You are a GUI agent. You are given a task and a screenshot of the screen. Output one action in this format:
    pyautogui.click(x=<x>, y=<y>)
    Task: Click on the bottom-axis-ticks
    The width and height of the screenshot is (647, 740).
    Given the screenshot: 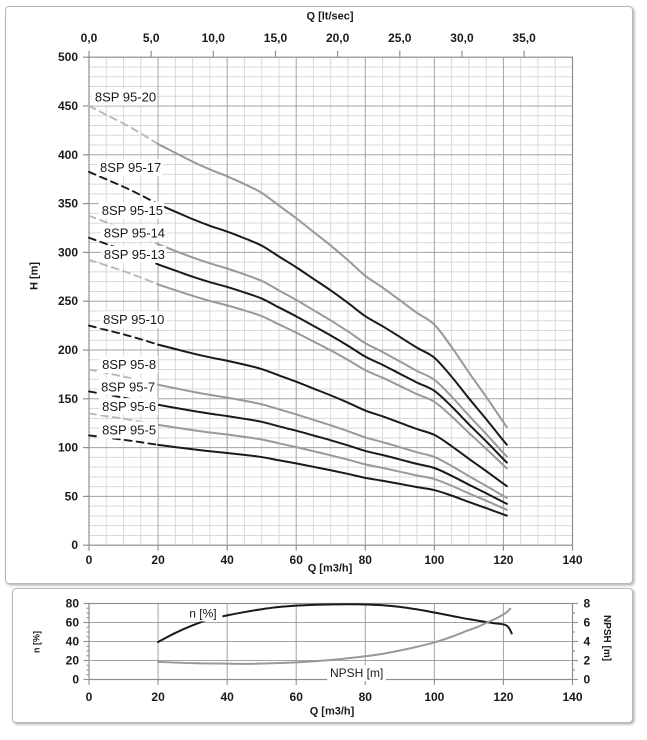 What is the action you would take?
    pyautogui.click(x=330, y=643)
    